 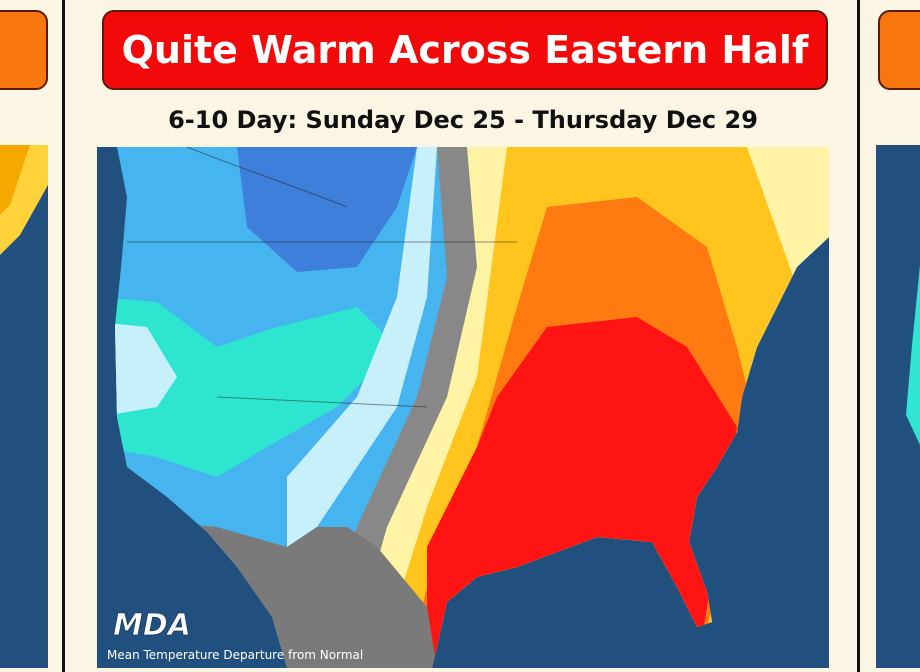 What do you see at coordinates (465, 50) in the screenshot?
I see `title: Quite Warm Across Eastern Half` at bounding box center [465, 50].